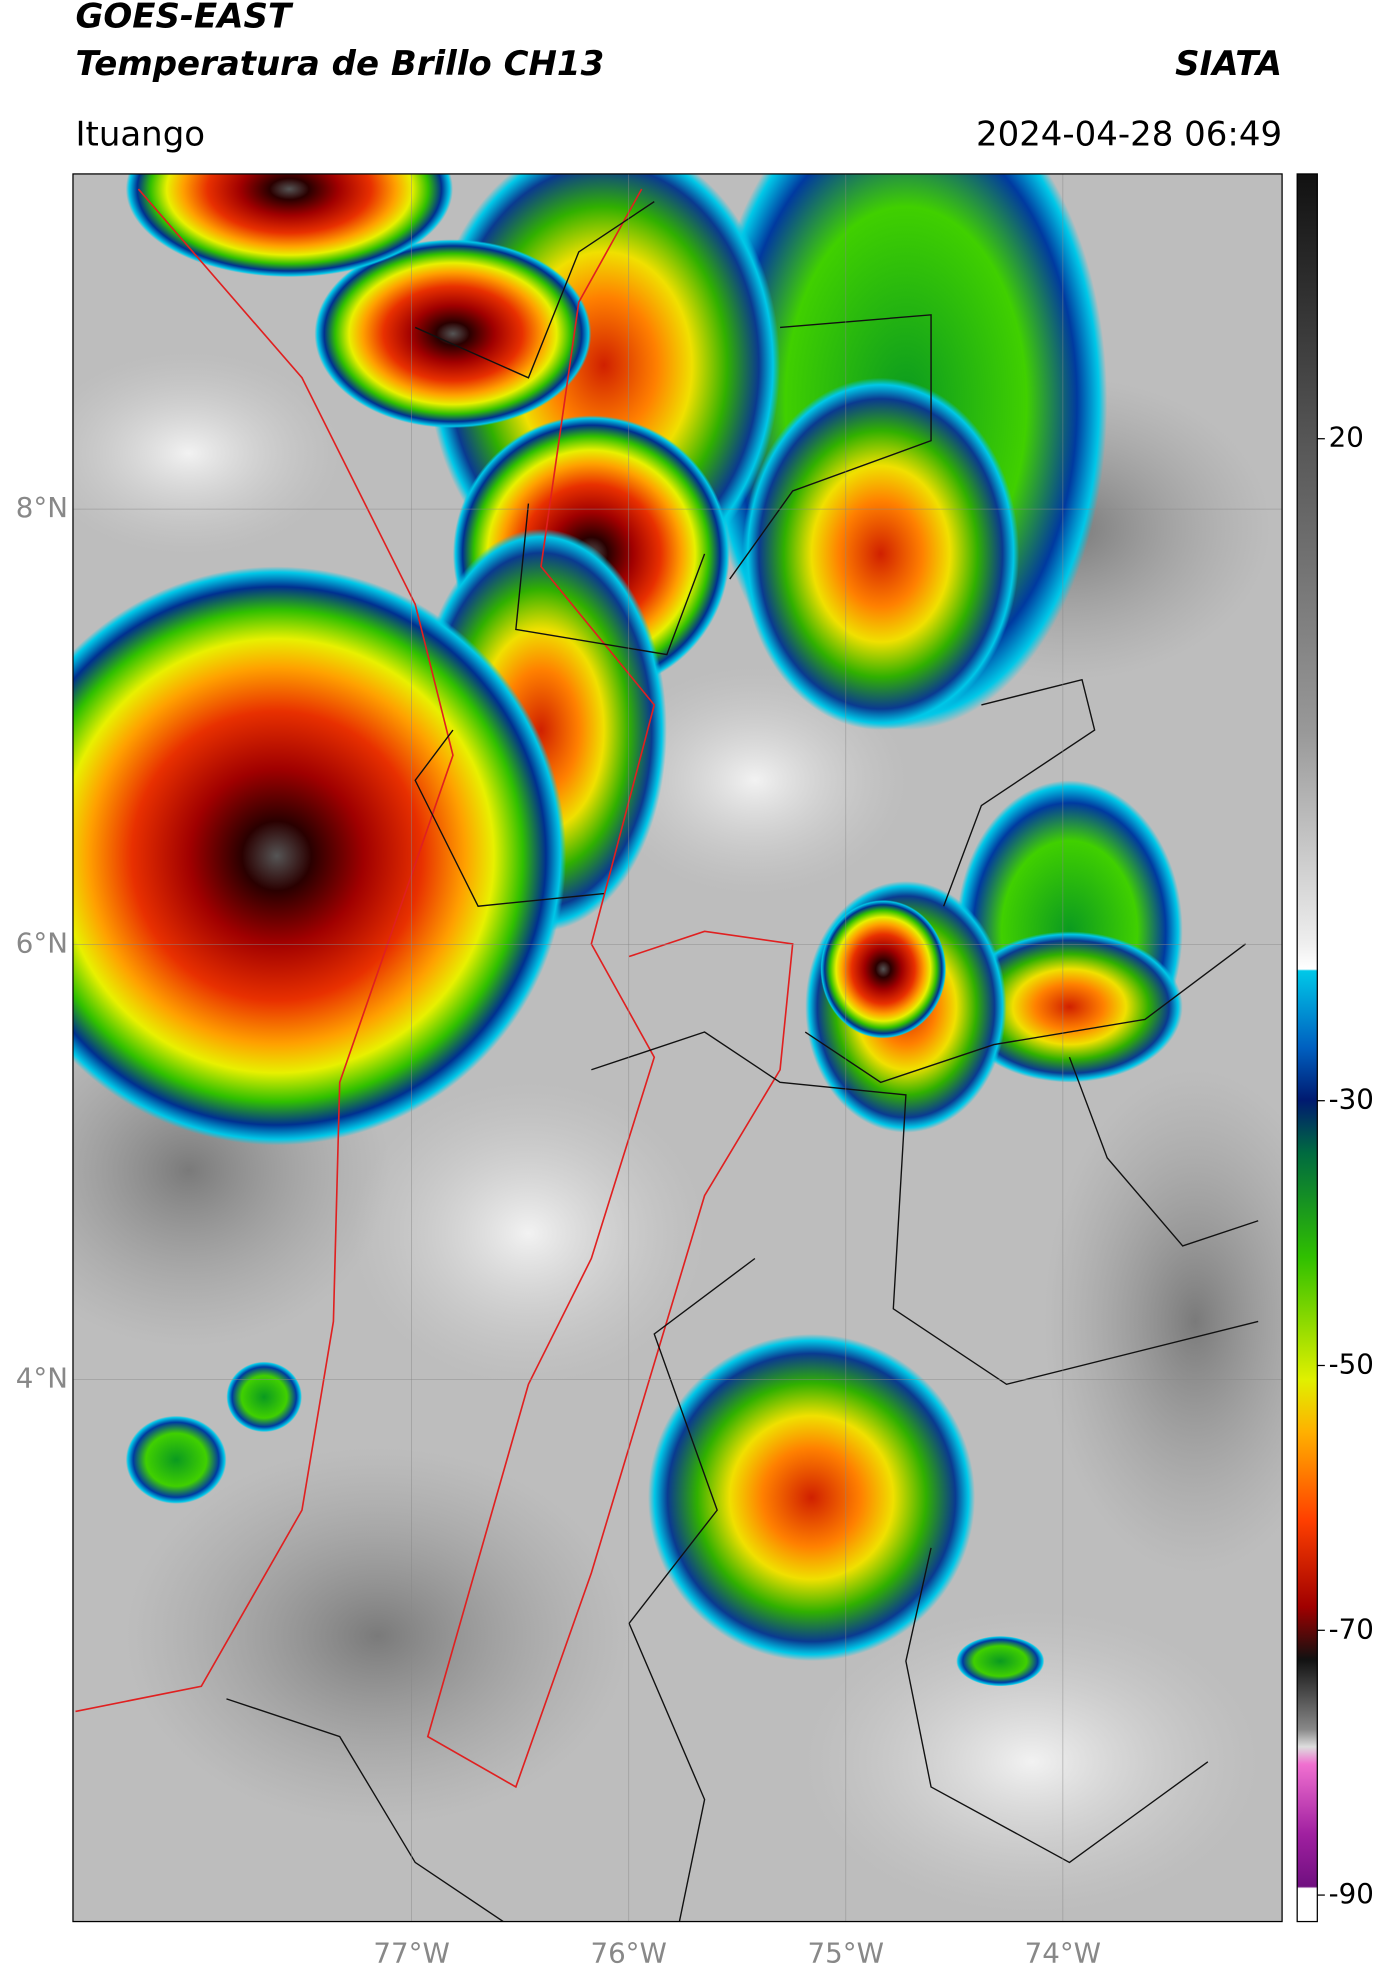  What do you see at coordinates (184, 18) in the screenshot?
I see `title: GOES-EAST` at bounding box center [184, 18].